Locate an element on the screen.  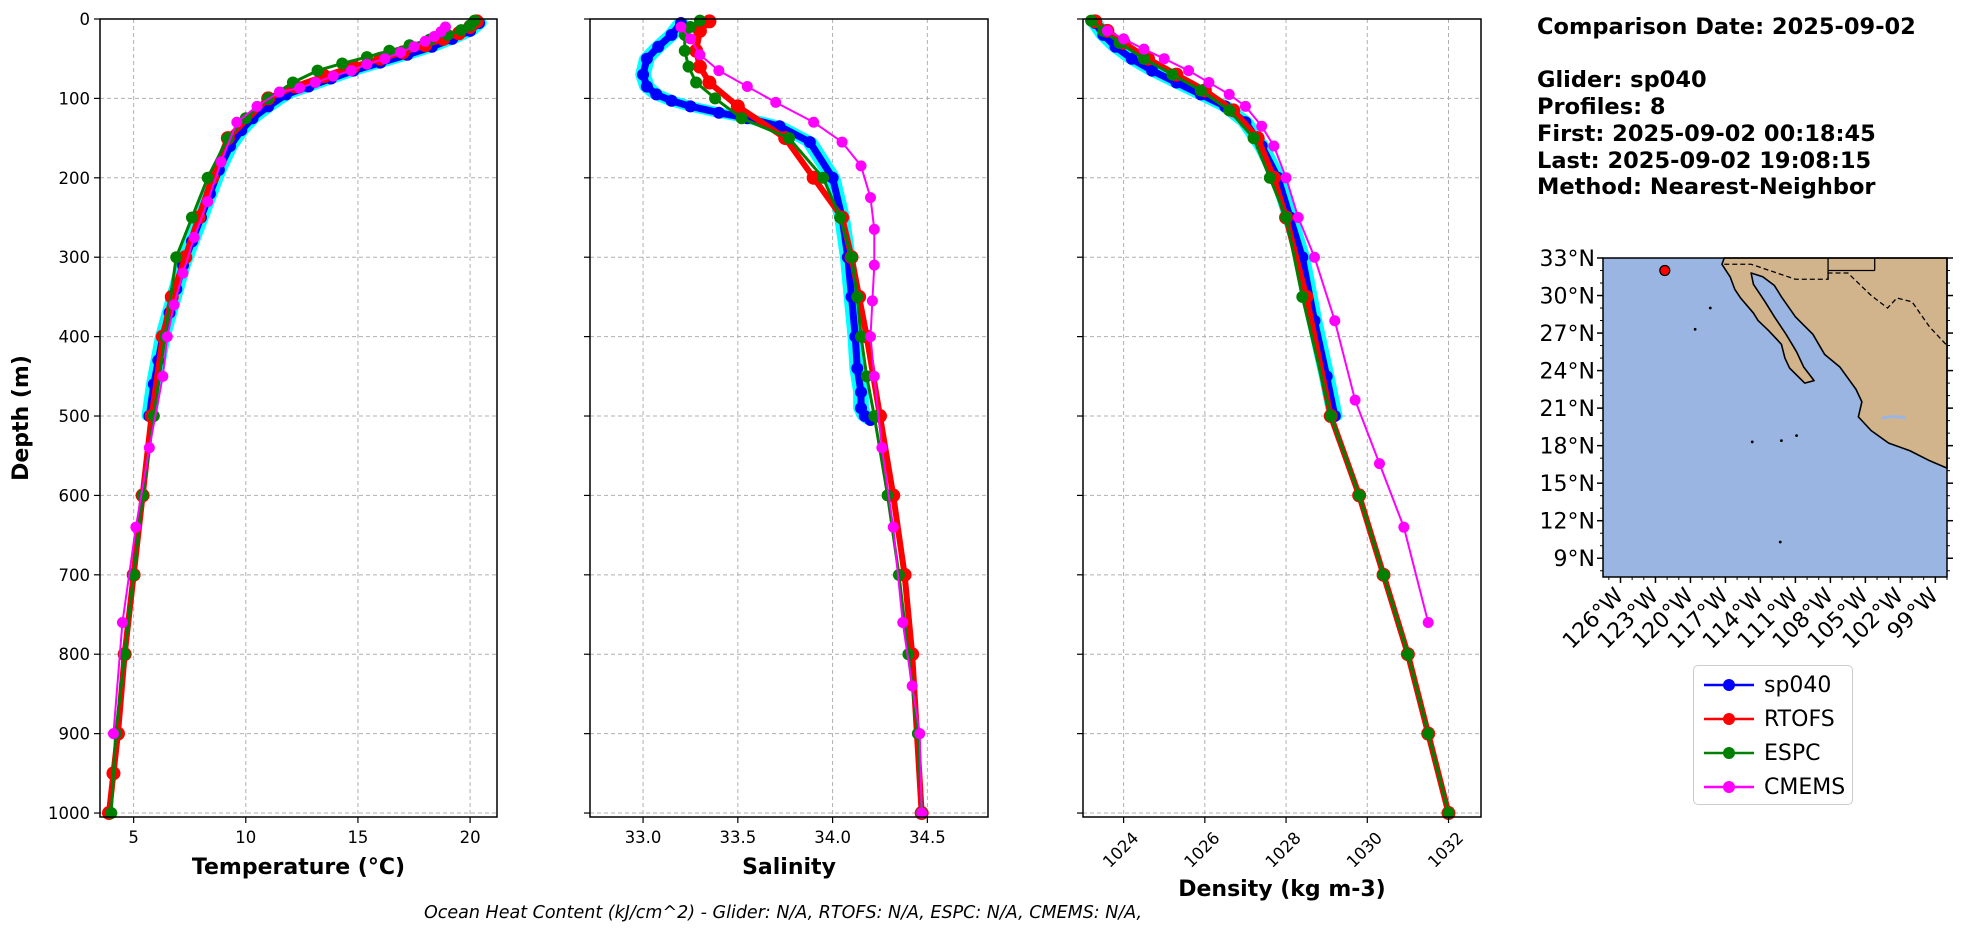
first-time: First: 2025-09-02 00:18:45 is located at coordinates (1706, 133).